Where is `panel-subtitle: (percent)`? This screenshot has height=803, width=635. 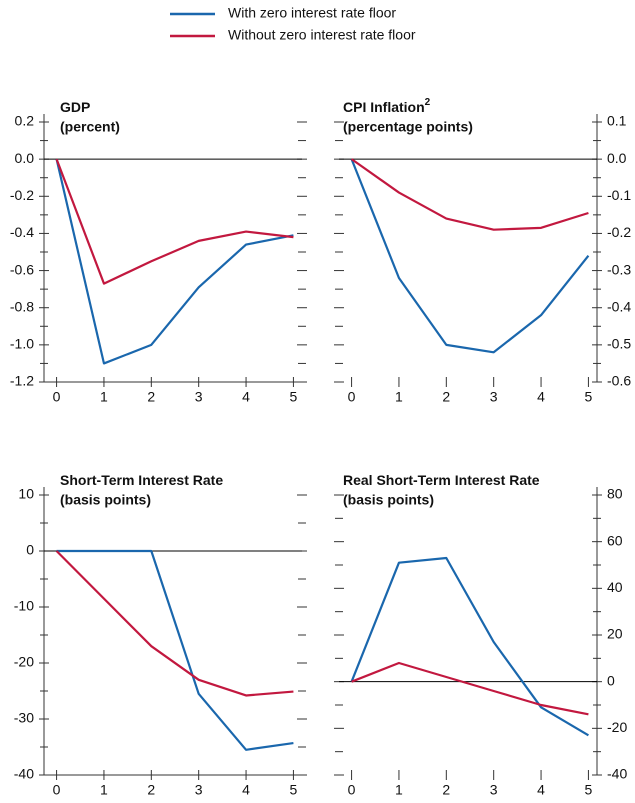
panel-subtitle: (percent) is located at coordinates (90, 127).